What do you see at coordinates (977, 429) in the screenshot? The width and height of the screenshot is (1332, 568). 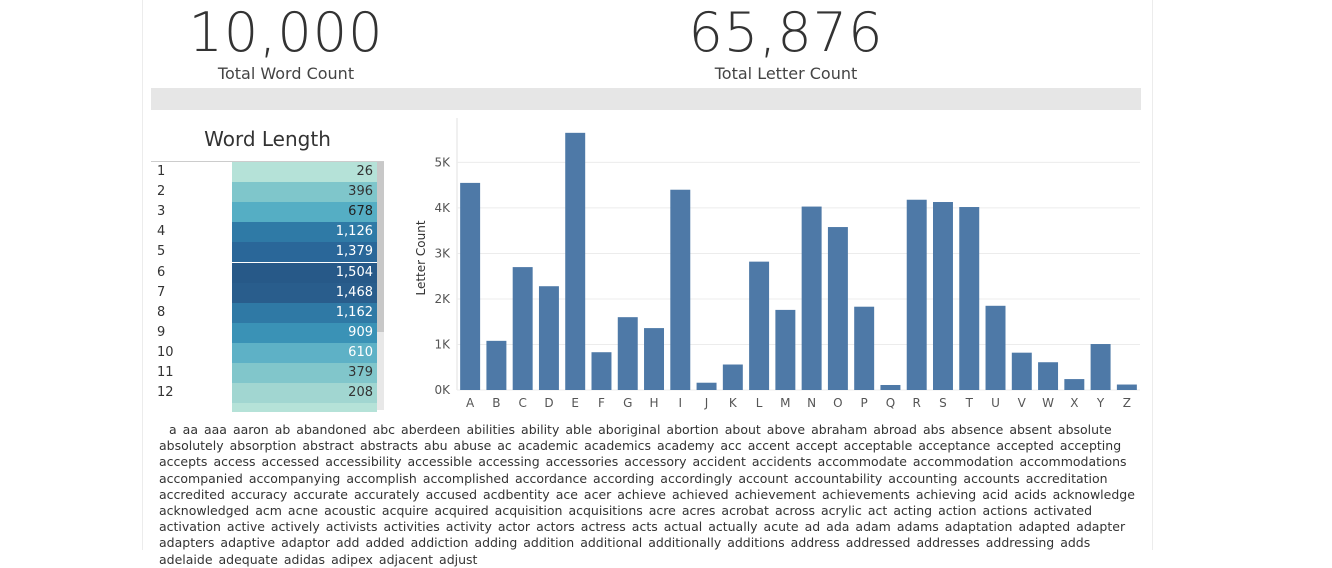 I see `word-item: absence` at bounding box center [977, 429].